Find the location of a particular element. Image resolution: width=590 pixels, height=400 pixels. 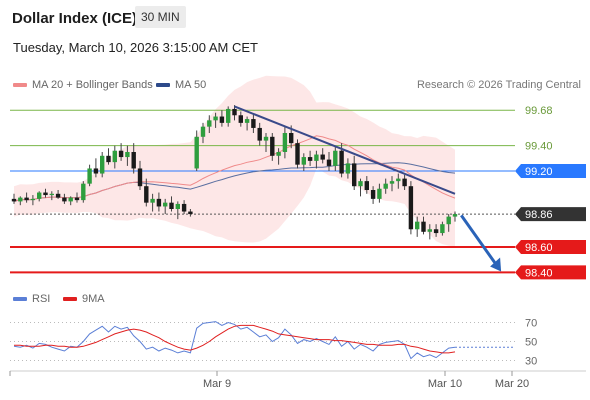

rsi-series-9MA is located at coordinates (235, 339).